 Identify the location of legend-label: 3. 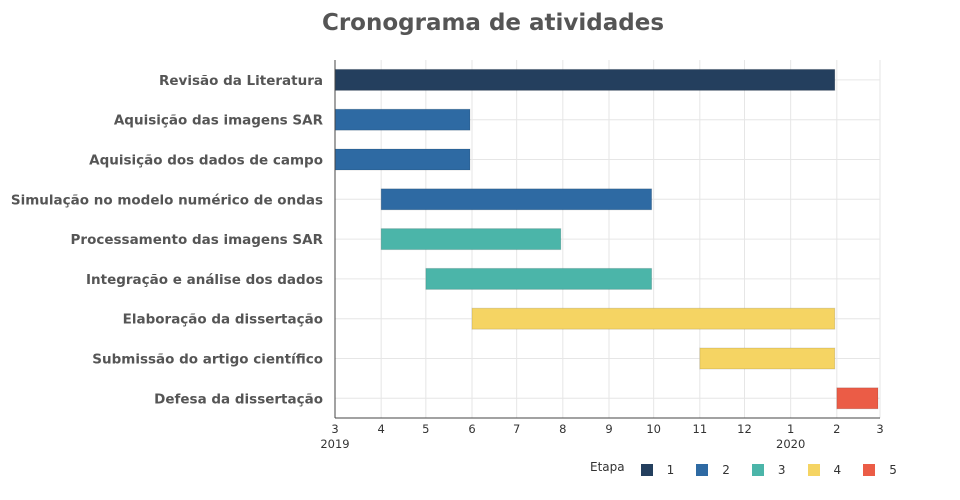
(781, 470).